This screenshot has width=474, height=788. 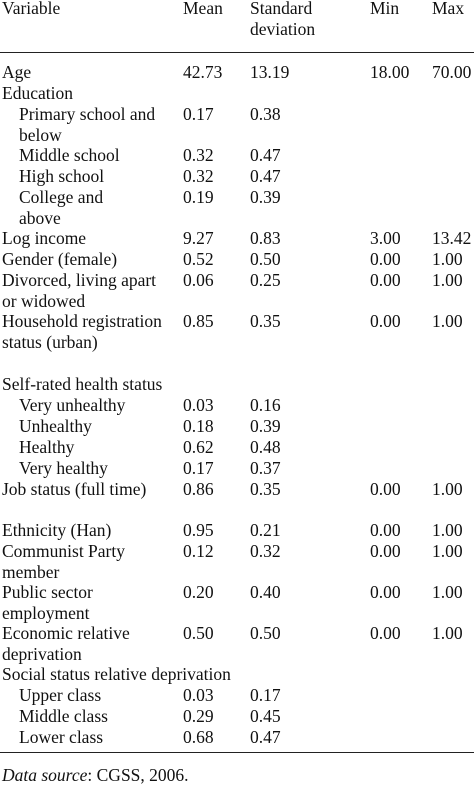 I want to click on table-header: Variable Mean Standard deviation Min Max, so click(x=237, y=21).